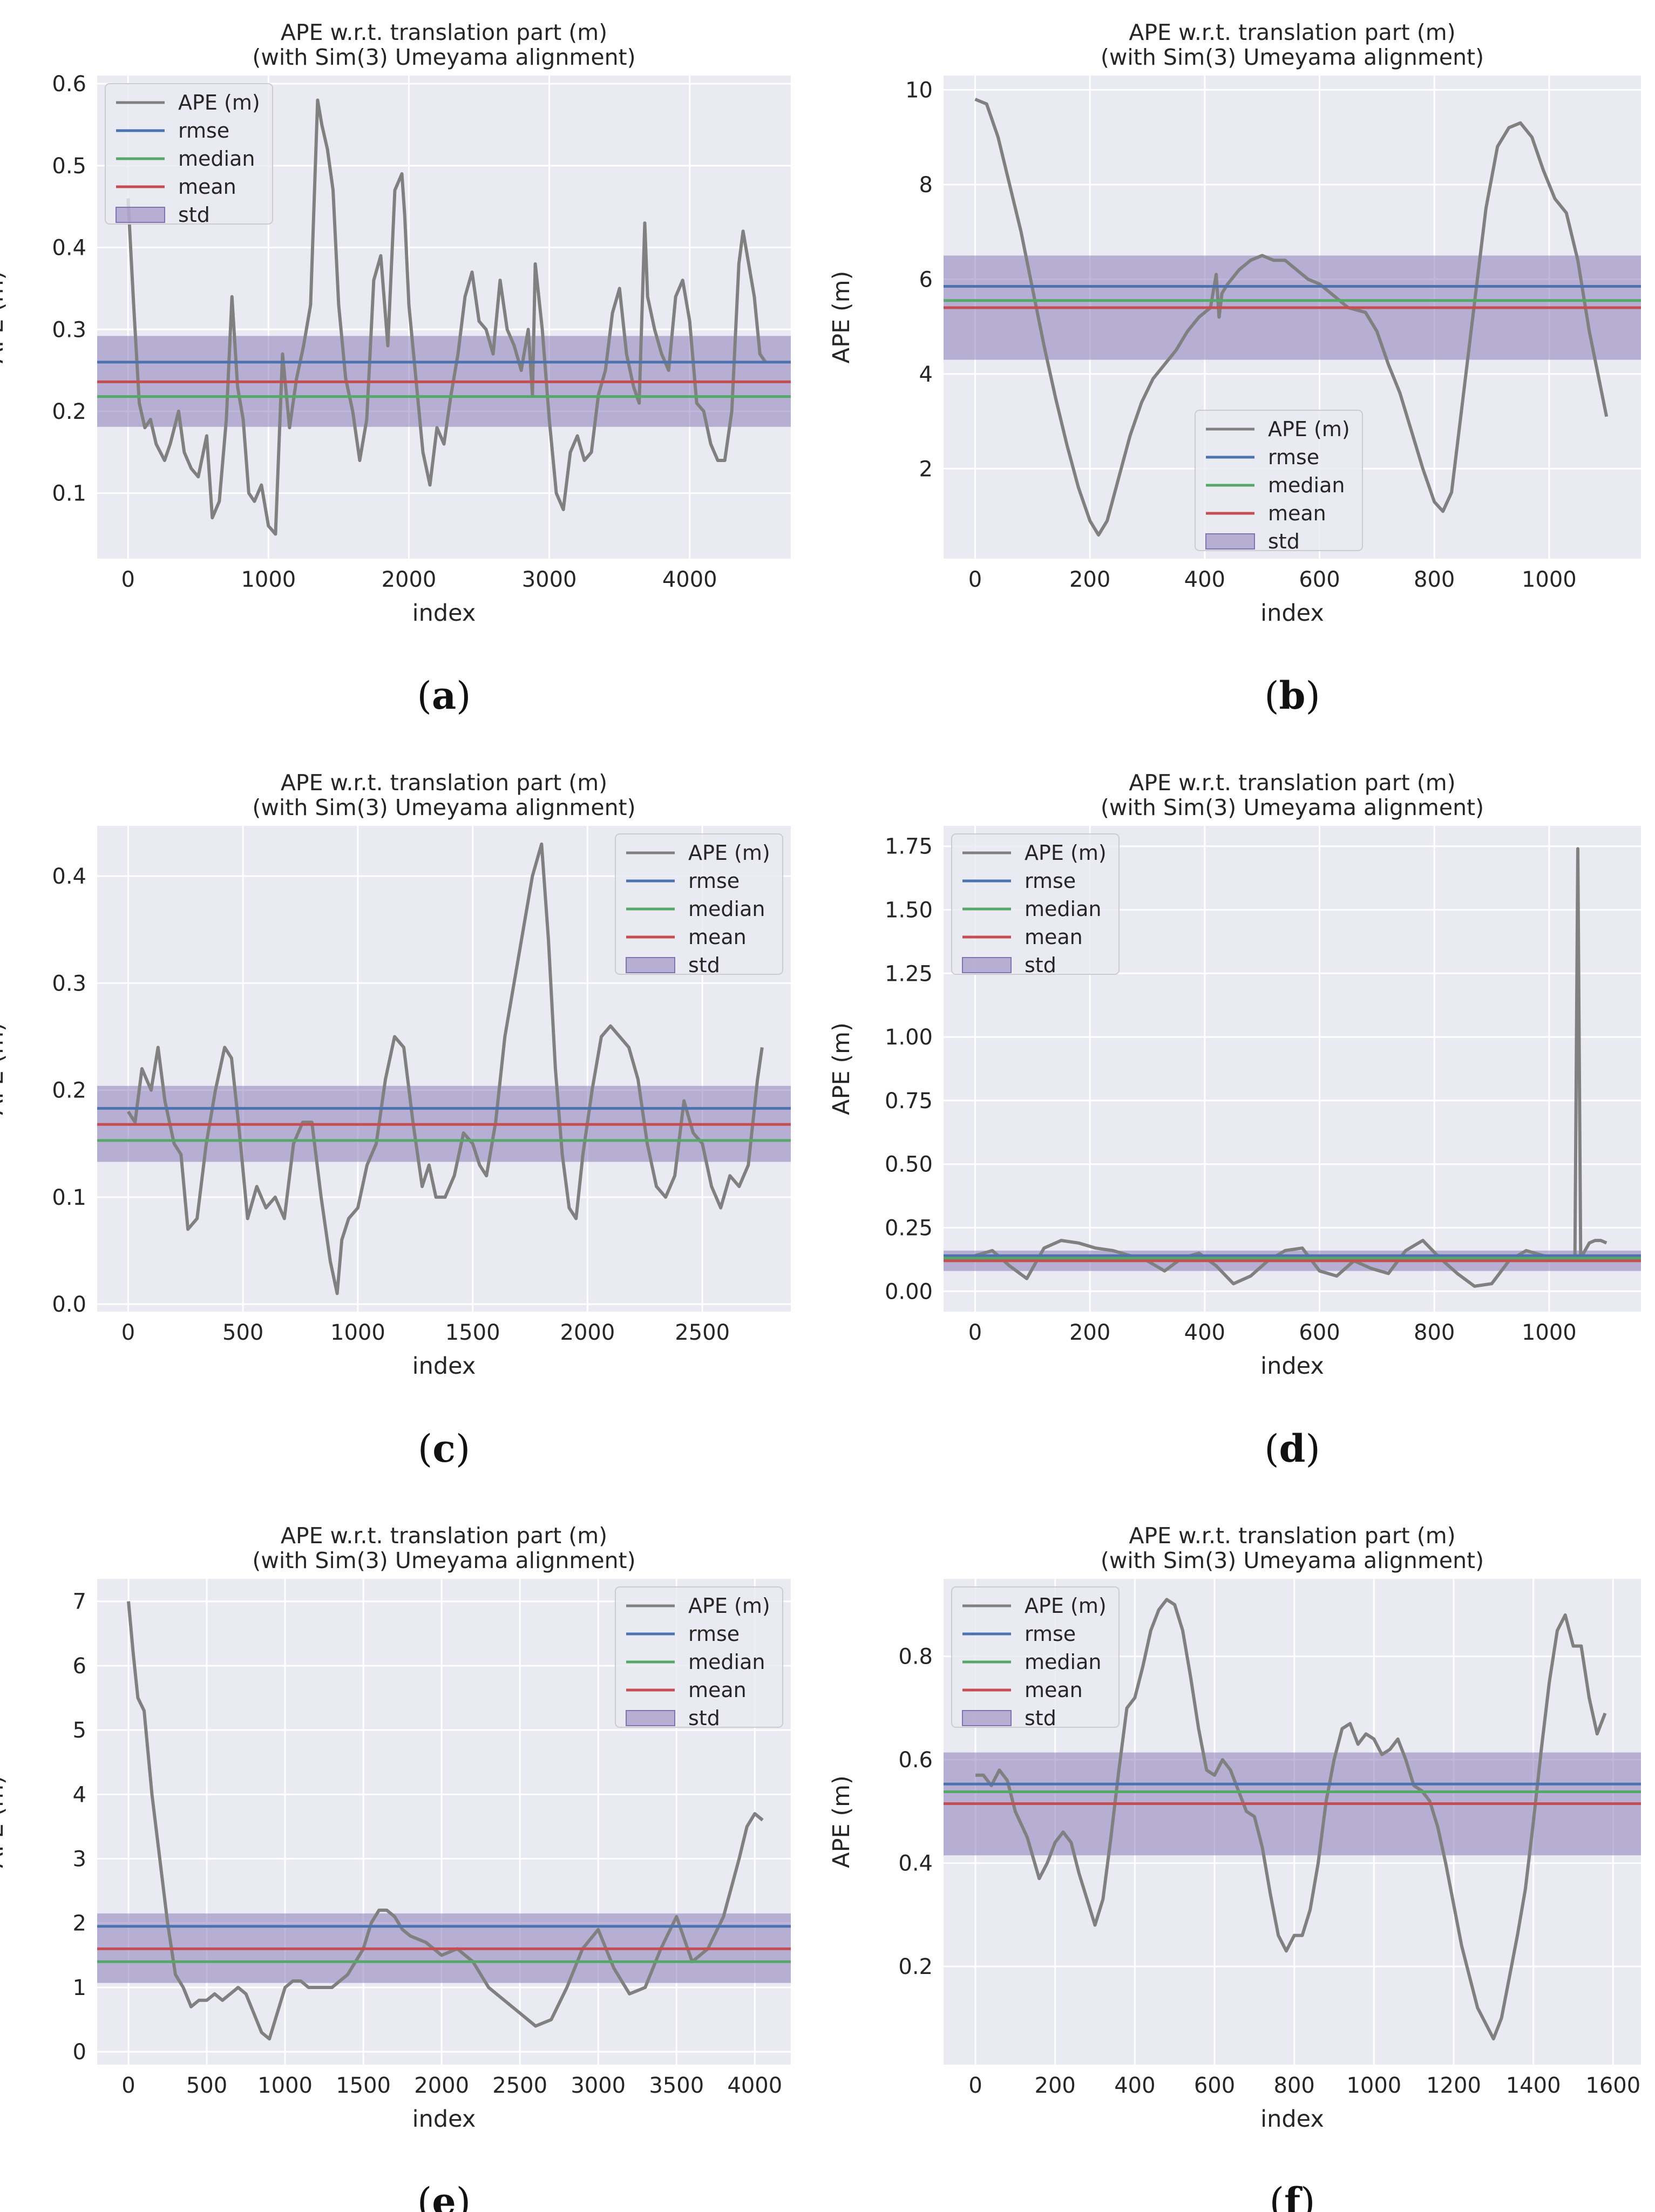 The width and height of the screenshot is (1655, 2212). I want to click on caption-letter: d, so click(1293, 1448).